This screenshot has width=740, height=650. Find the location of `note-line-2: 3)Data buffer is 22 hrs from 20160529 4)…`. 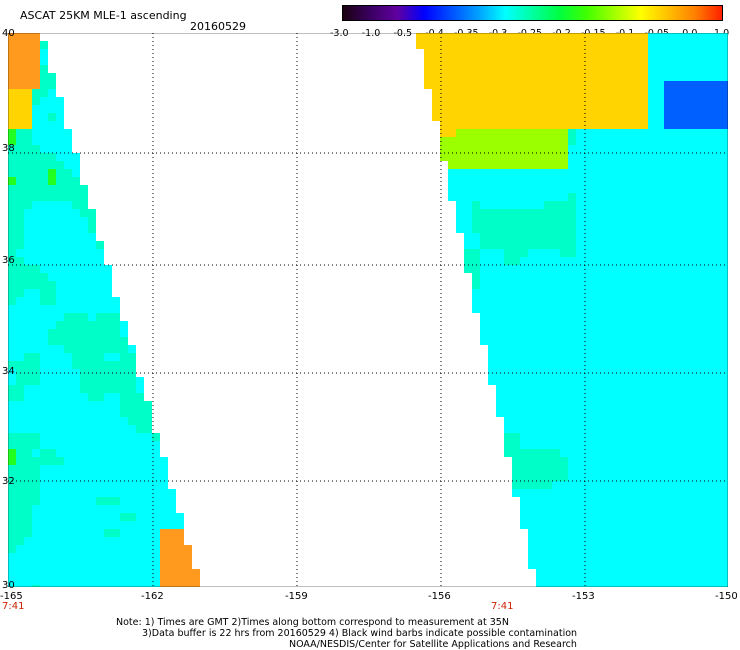

note-line-2: 3)Data buffer is 22 hrs from 20160529 4)… is located at coordinates (360, 633).